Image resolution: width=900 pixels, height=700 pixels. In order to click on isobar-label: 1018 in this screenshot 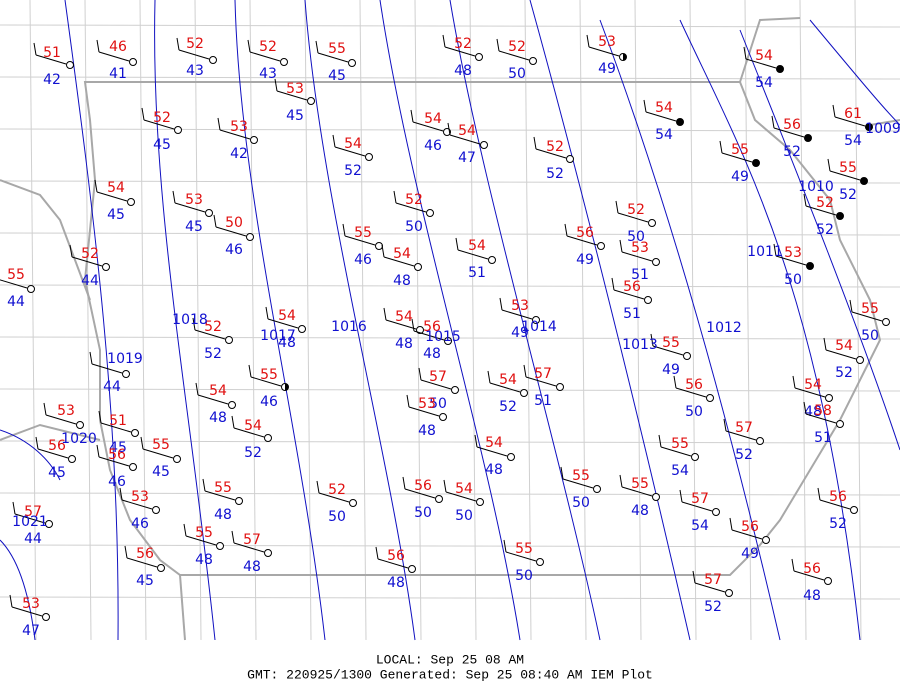, I will do `click(190, 320)`.